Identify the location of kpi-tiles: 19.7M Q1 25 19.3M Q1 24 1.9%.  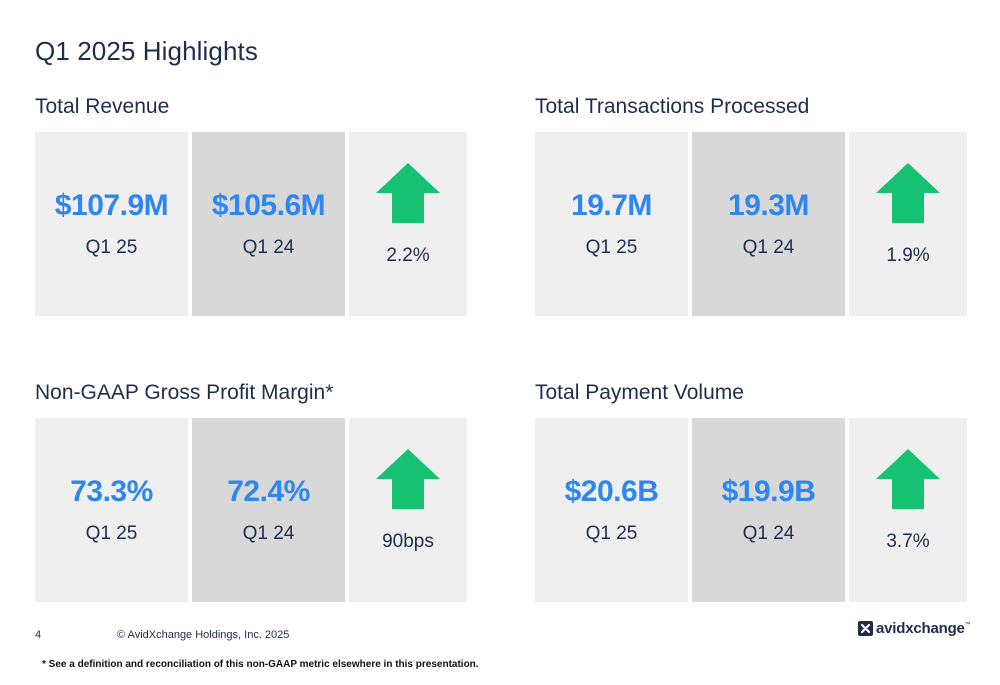
(751, 224).